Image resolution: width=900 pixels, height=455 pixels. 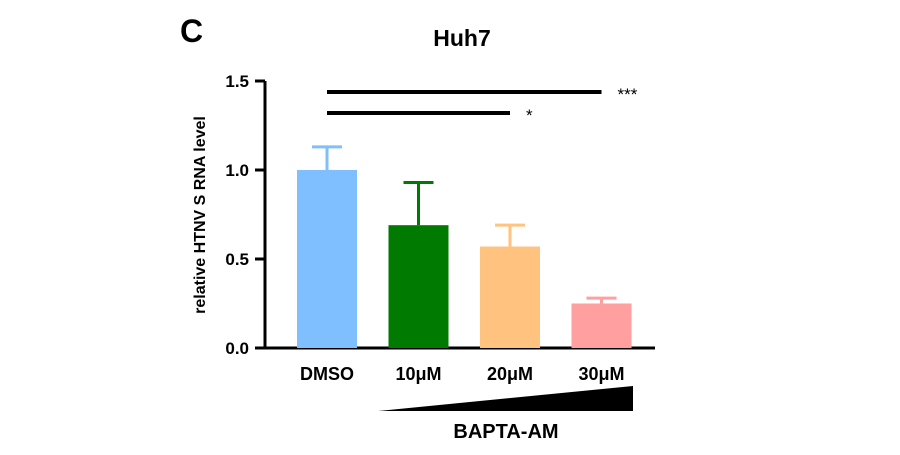 What do you see at coordinates (601, 374) in the screenshot?
I see `x-tick-label: 30μM` at bounding box center [601, 374].